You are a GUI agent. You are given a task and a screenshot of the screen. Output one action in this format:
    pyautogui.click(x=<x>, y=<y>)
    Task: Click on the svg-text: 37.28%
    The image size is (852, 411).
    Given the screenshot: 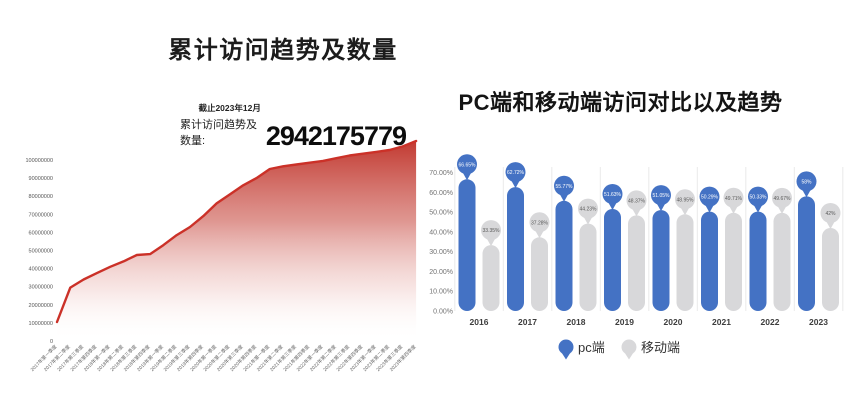 What is the action you would take?
    pyautogui.click(x=540, y=223)
    